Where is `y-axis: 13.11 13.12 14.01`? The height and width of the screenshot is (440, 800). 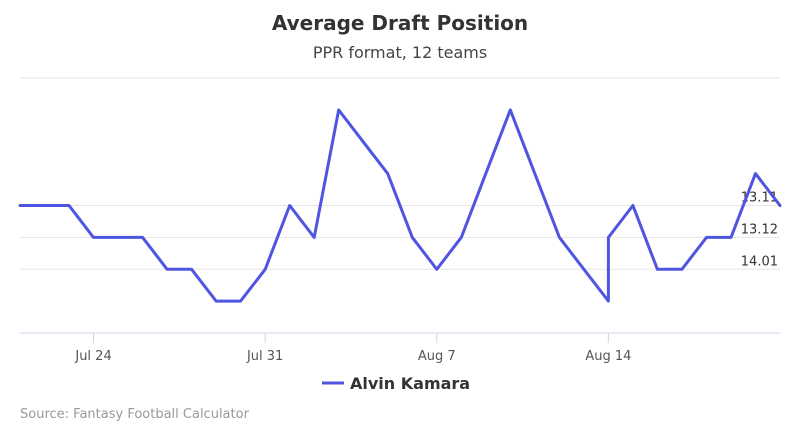
y-axis: 13.11 13.12 14.01 is located at coordinates (759, 230).